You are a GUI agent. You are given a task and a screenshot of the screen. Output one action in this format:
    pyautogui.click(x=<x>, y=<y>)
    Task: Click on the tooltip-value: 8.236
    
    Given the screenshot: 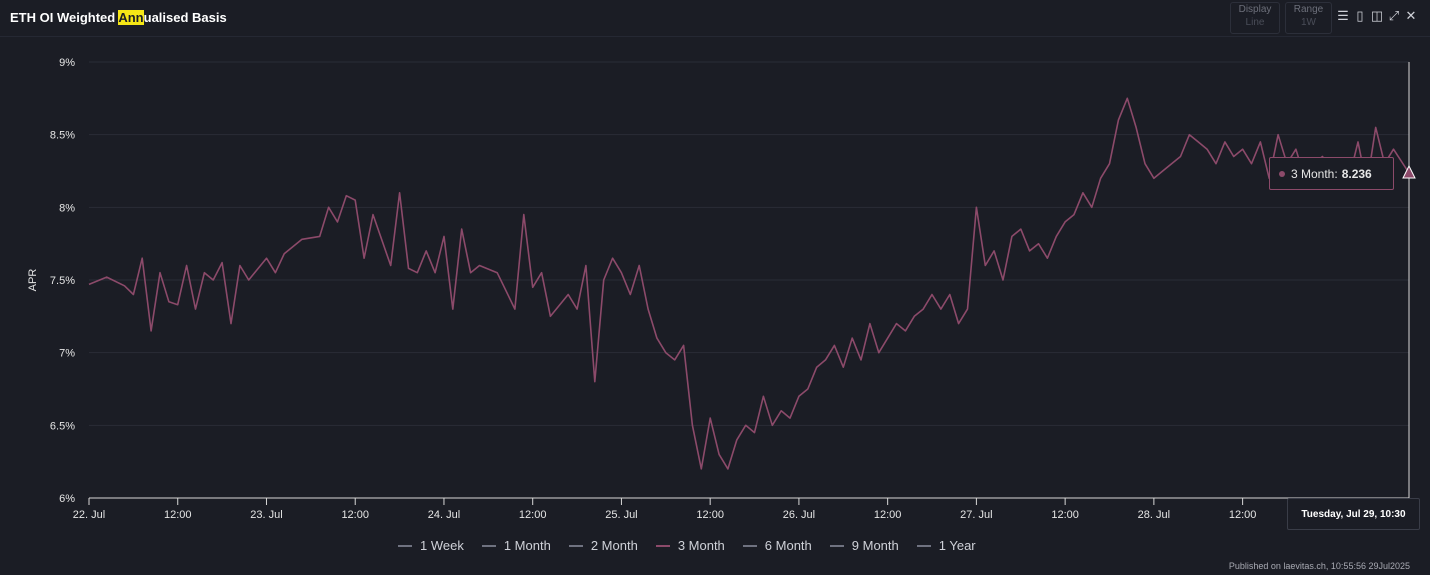 What is the action you would take?
    pyautogui.click(x=1356, y=173)
    